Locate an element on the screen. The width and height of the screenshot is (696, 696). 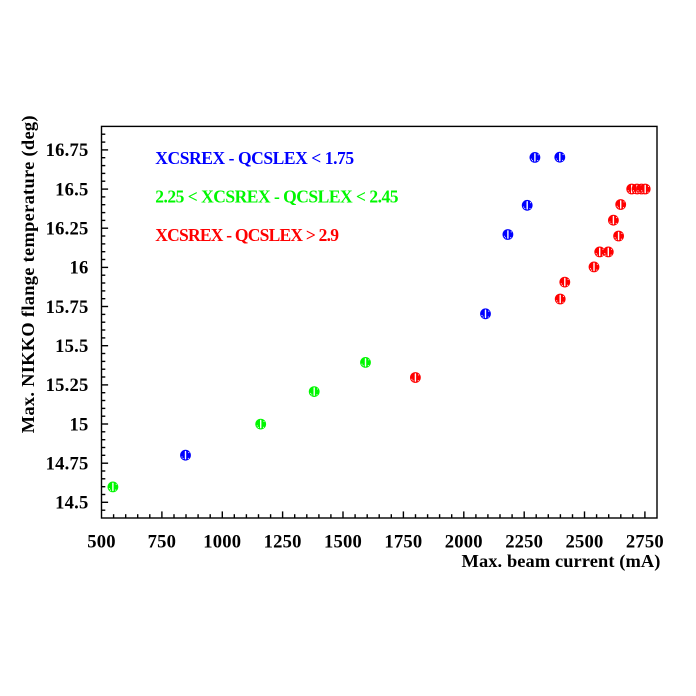
svg-text: 1750 is located at coordinates (403, 542).